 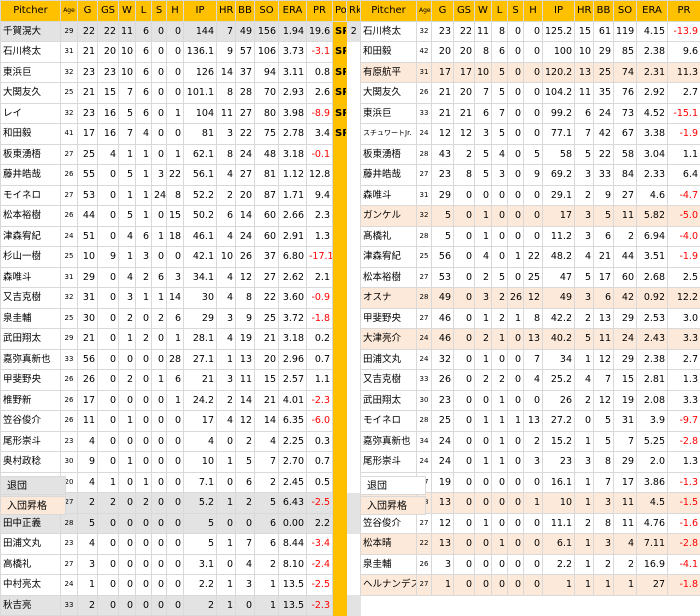 I want to click on stat-cell: 3.18, so click(x=293, y=339).